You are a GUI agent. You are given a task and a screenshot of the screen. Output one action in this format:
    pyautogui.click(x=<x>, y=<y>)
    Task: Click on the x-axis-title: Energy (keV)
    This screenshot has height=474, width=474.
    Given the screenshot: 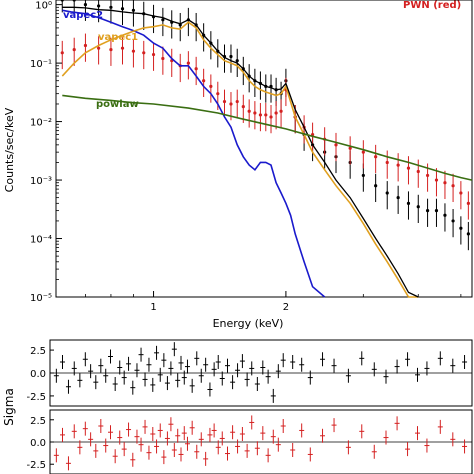 What is the action you would take?
    pyautogui.click(x=248, y=323)
    